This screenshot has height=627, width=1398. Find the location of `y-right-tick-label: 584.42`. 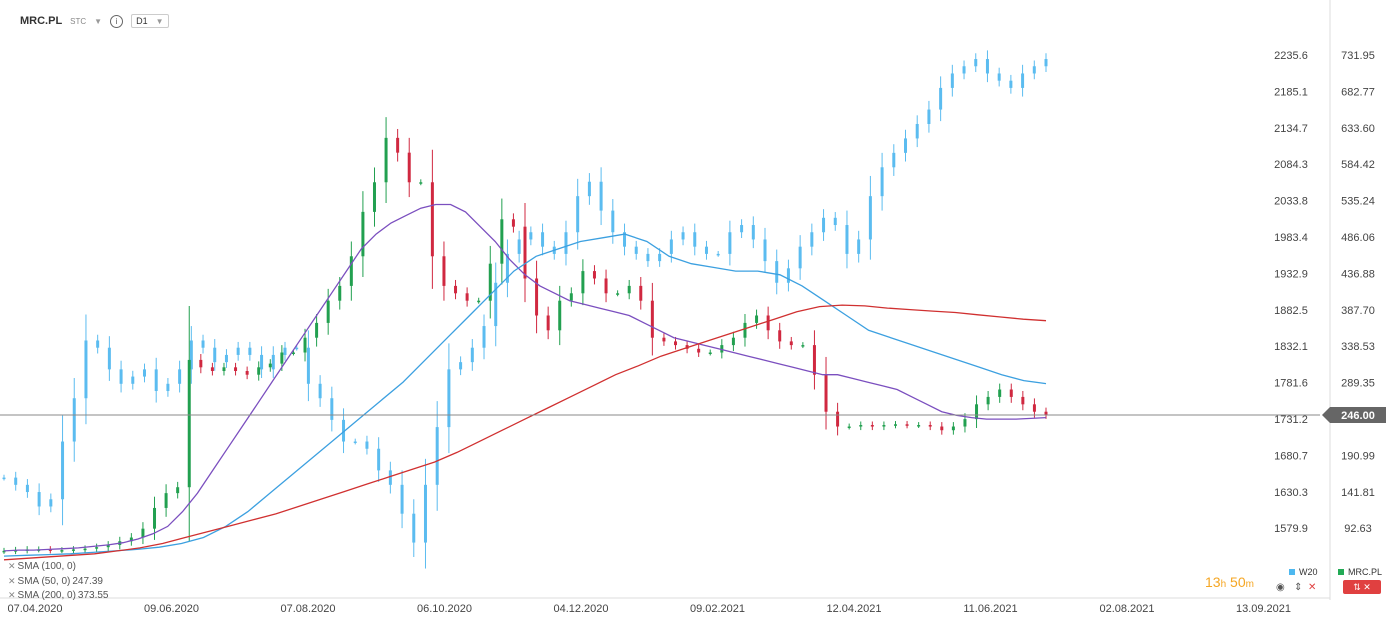

y-right-tick-label: 584.42 is located at coordinates (1358, 165).